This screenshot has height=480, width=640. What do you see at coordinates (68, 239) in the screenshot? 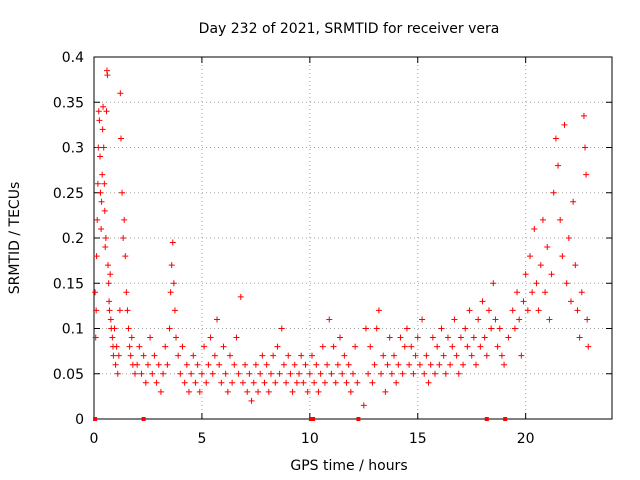
I see `y-tick-labels: 0 0.05 0.1 0.15 0.2 0.25 0.3 0.35 0.4` at bounding box center [68, 239].